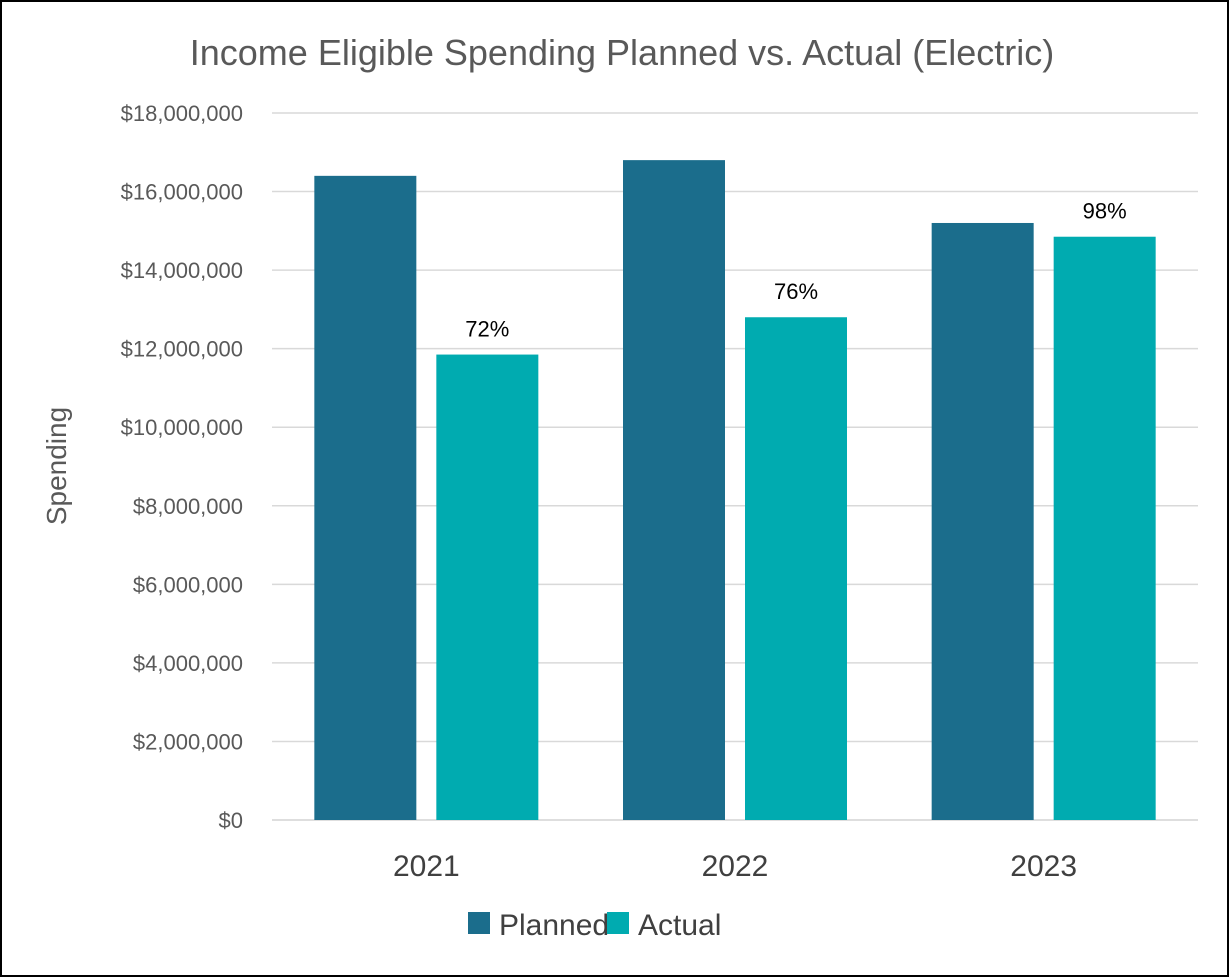 The width and height of the screenshot is (1229, 977). Describe the element at coordinates (796, 568) in the screenshot. I see `bar-actual-2022` at that location.